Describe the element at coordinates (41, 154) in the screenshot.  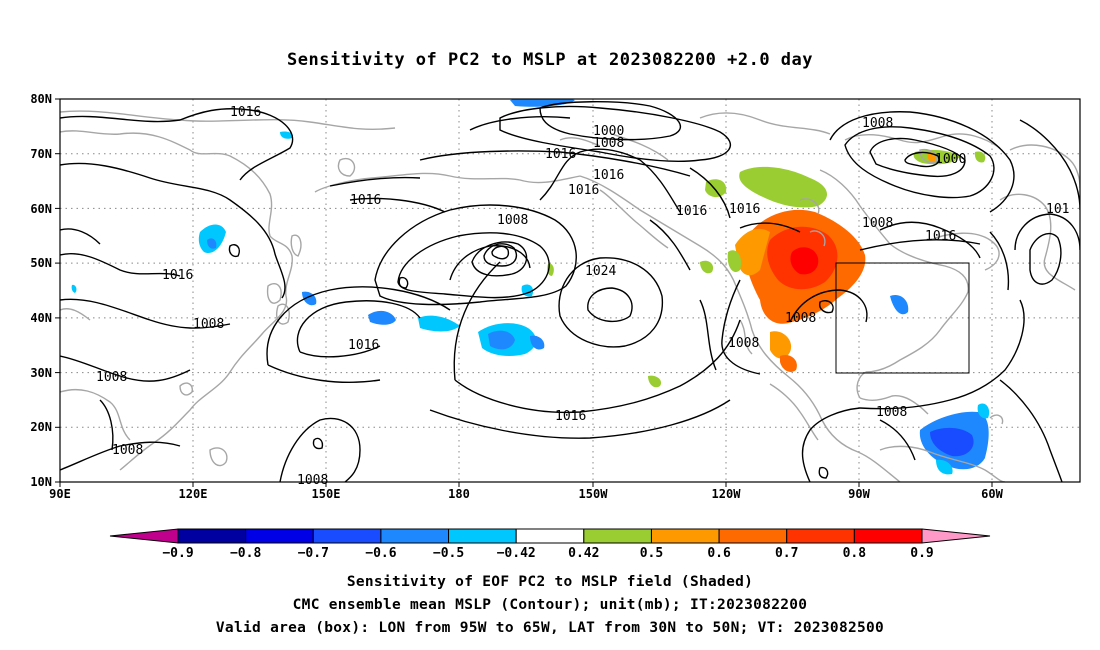
I see `lat-tick-label: 70N` at that location.